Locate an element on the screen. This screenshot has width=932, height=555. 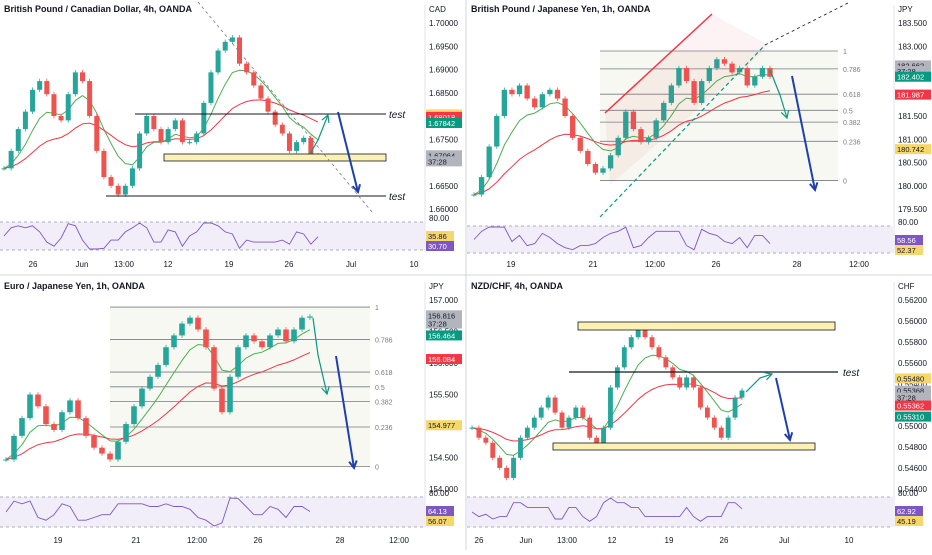
y-tick-label: 0.54600 is located at coordinates (912, 468).